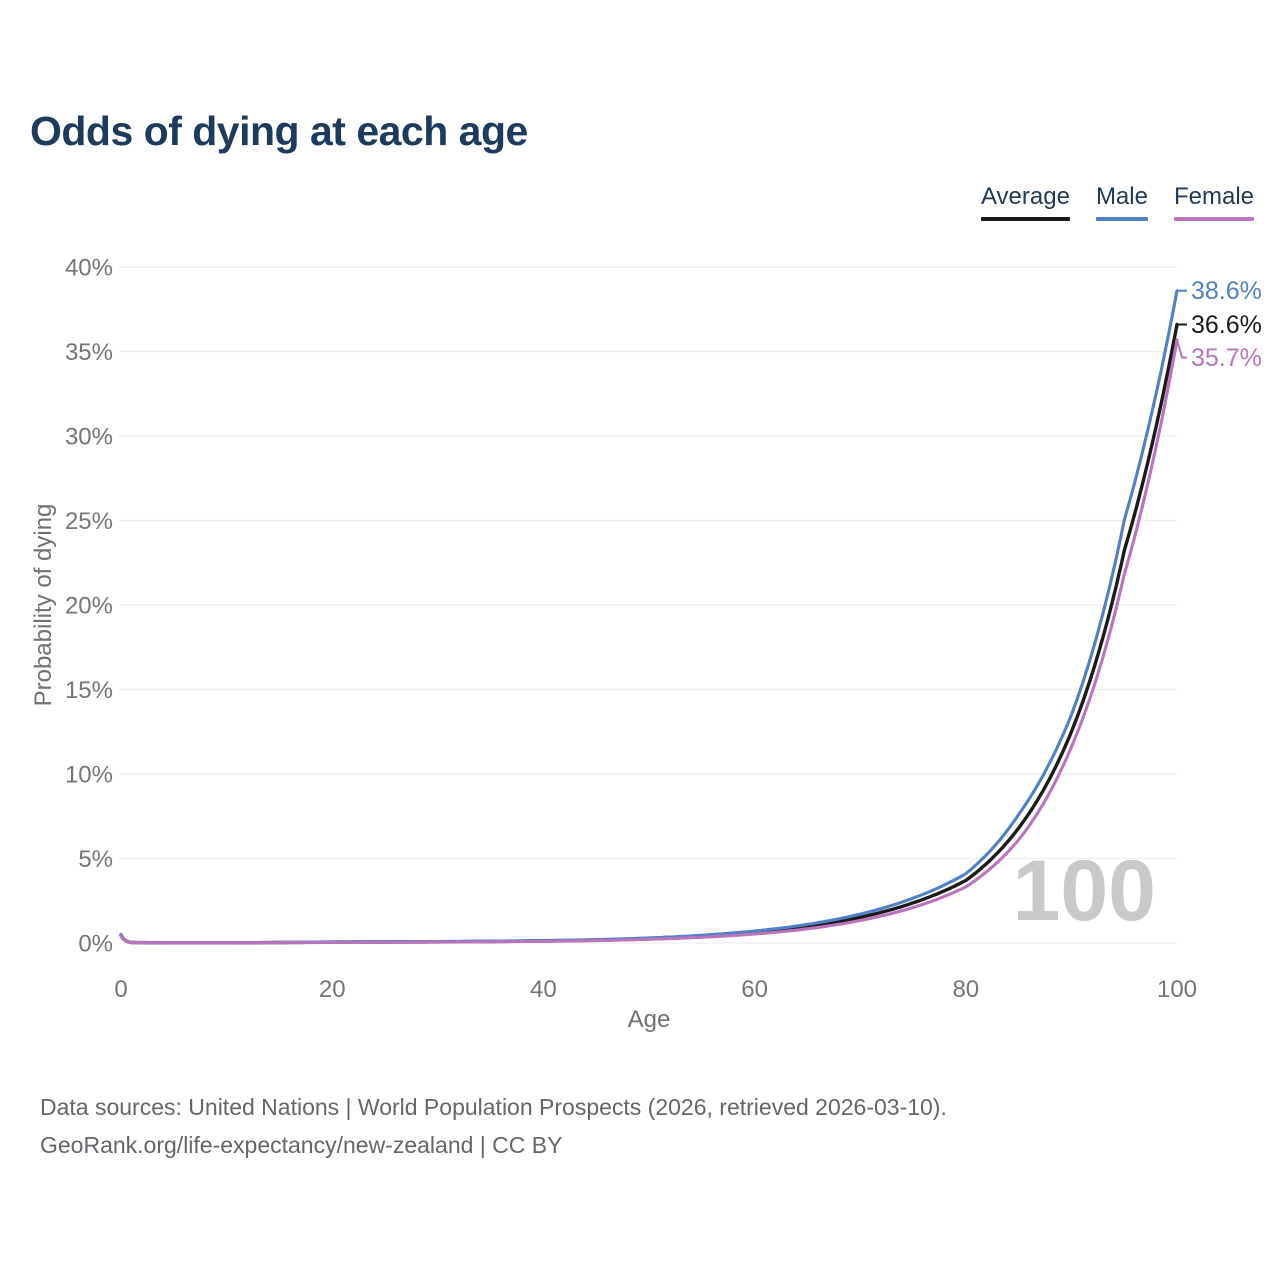 This screenshot has height=1280, width=1280. I want to click on y-tick-label: 5%, so click(95, 859).